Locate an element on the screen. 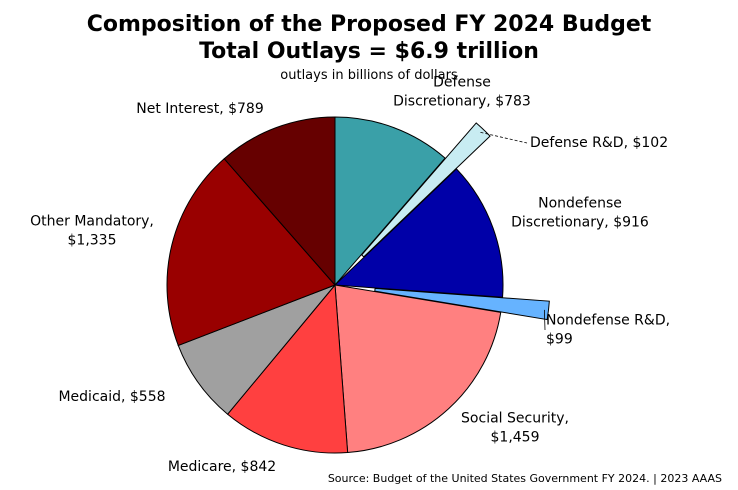 Image resolution: width=738 pixels, height=490 pixels. unit-note: outlays in billions of dollars is located at coordinates (369, 75).